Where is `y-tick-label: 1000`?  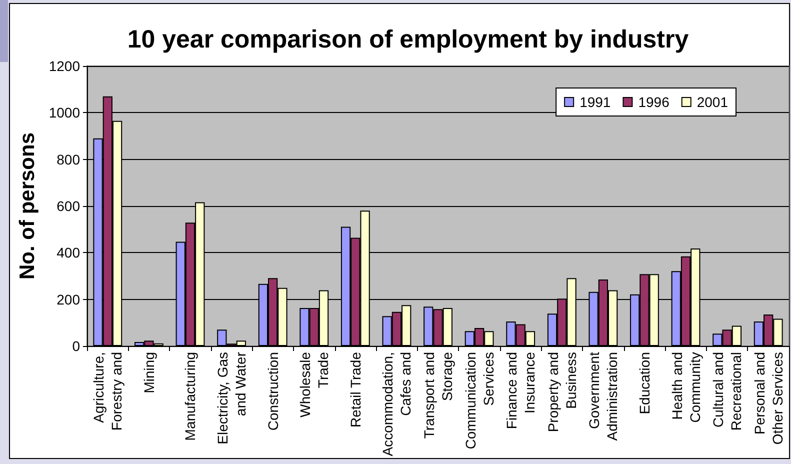 y-tick-label: 1000 is located at coordinates (64, 112).